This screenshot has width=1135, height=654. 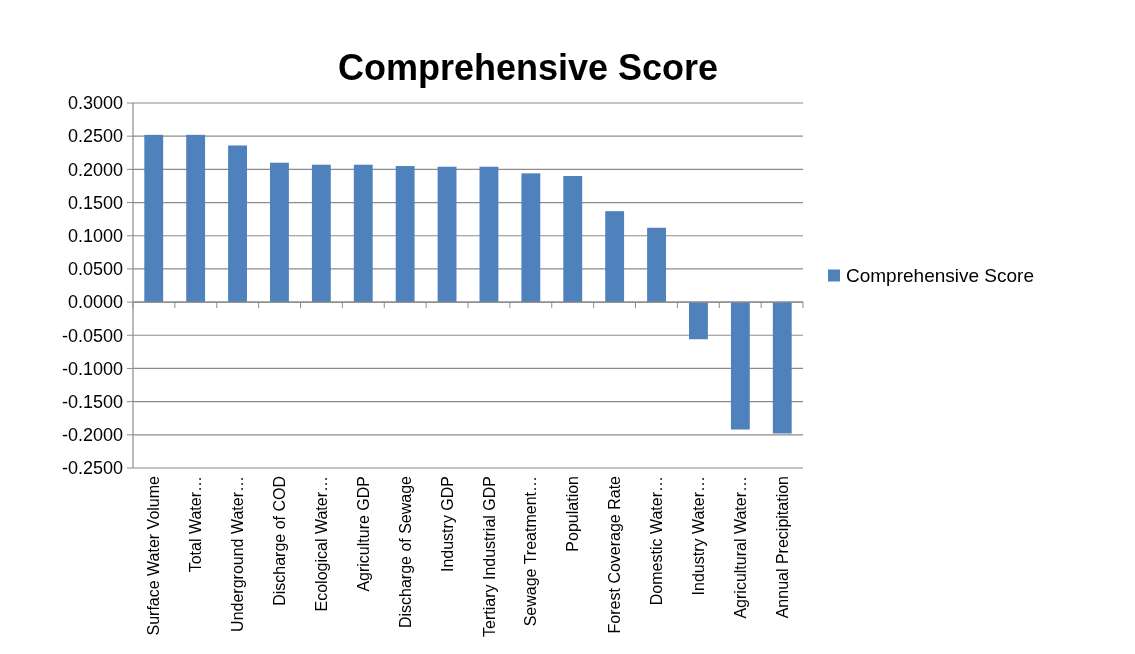 What do you see at coordinates (92, 435) in the screenshot?
I see `y-tick-label: -0.2000` at bounding box center [92, 435].